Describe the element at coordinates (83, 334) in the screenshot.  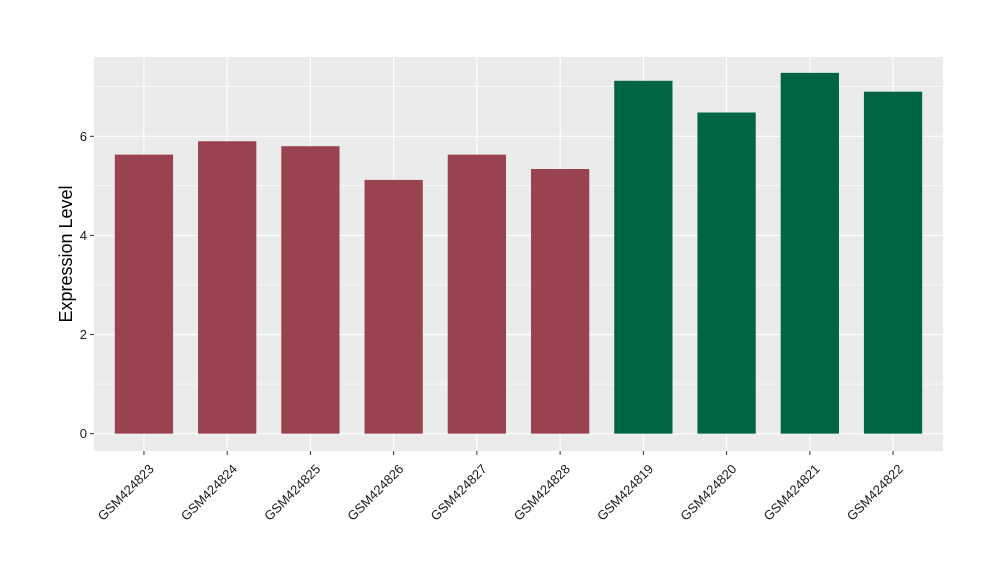
I see `y-tick-label: 2` at that location.